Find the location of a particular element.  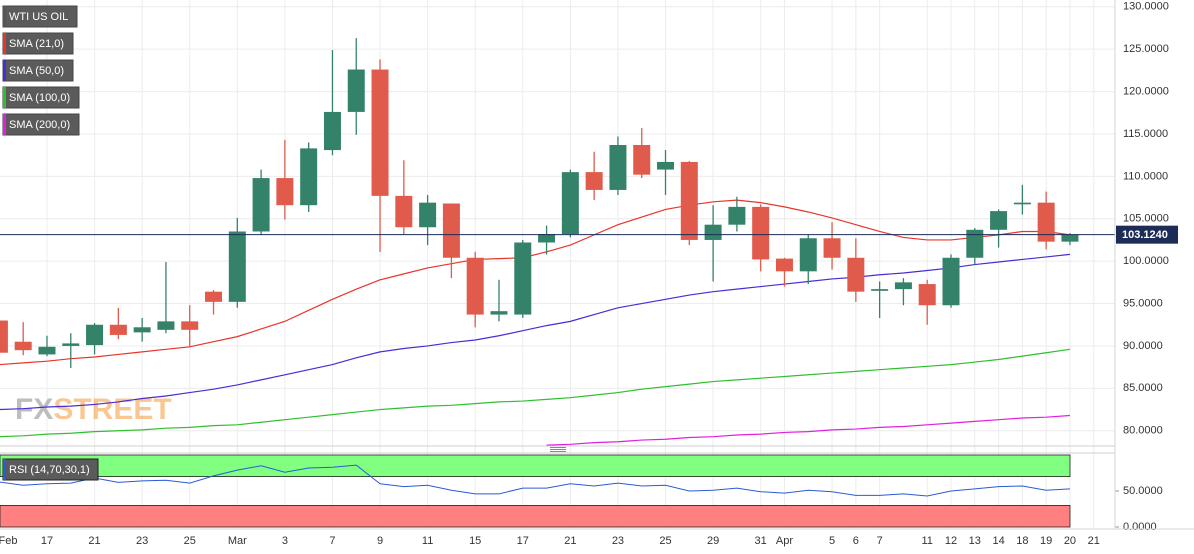

rsi-line is located at coordinates (535, 480).